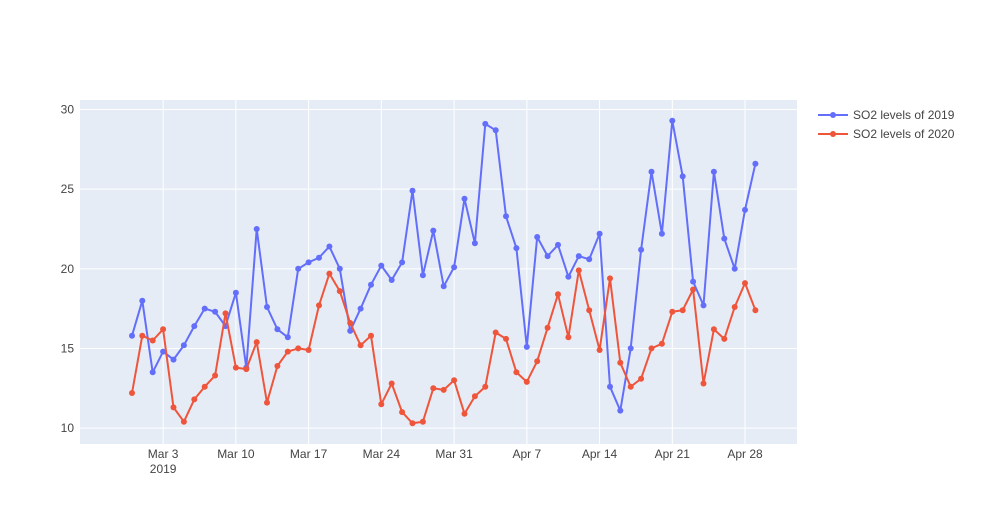 This screenshot has width=984, height=530. I want to click on legend-item: SO2 levels of 2020, so click(886, 134).